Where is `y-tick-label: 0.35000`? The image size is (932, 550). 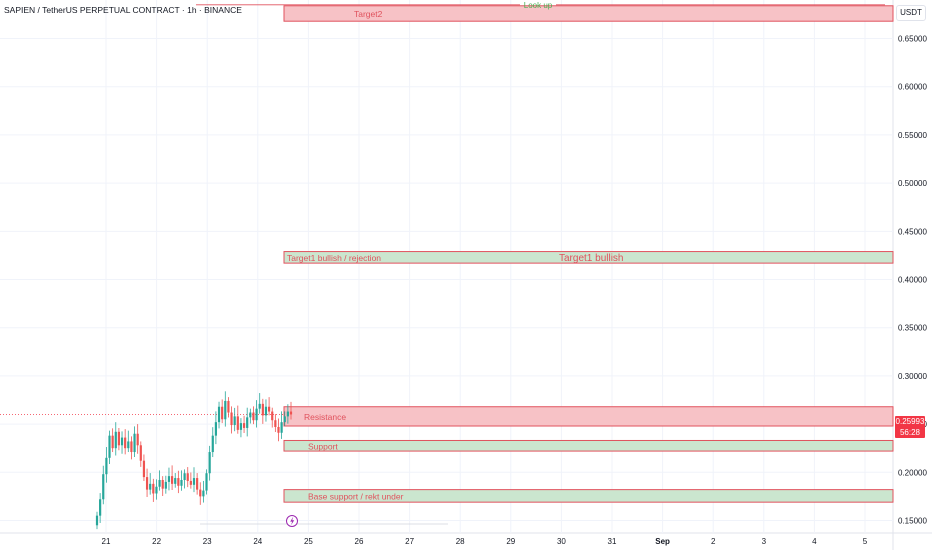 y-tick-label: 0.35000 is located at coordinates (912, 328).